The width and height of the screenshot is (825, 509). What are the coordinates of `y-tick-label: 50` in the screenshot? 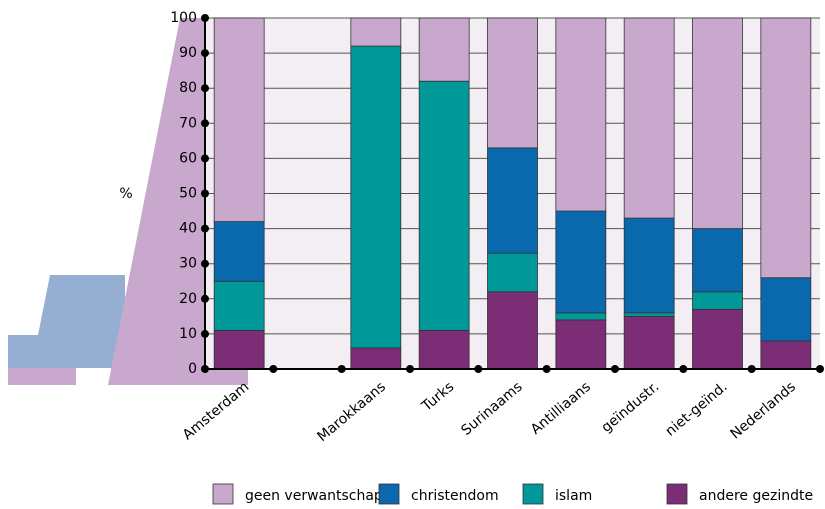 It's located at (188, 194).